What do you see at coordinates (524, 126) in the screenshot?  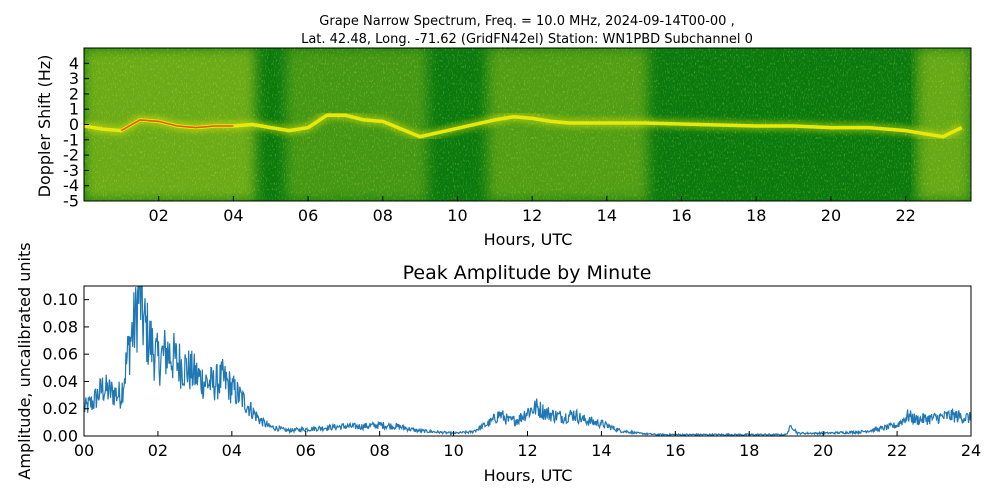 I see `doppler-trace` at bounding box center [524, 126].